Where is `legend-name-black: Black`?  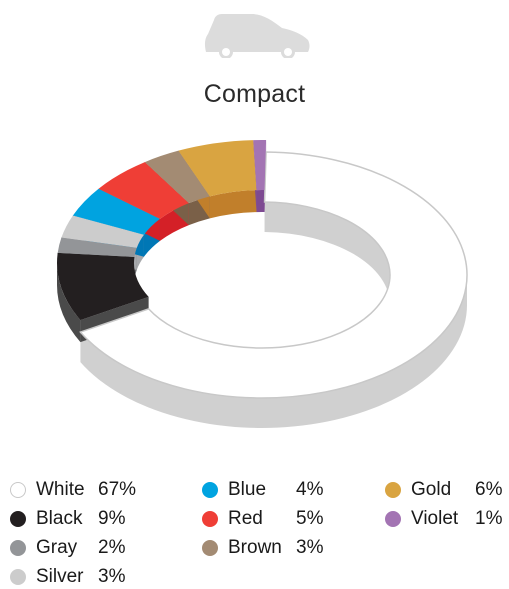 legend-name-black: Black is located at coordinates (67, 519).